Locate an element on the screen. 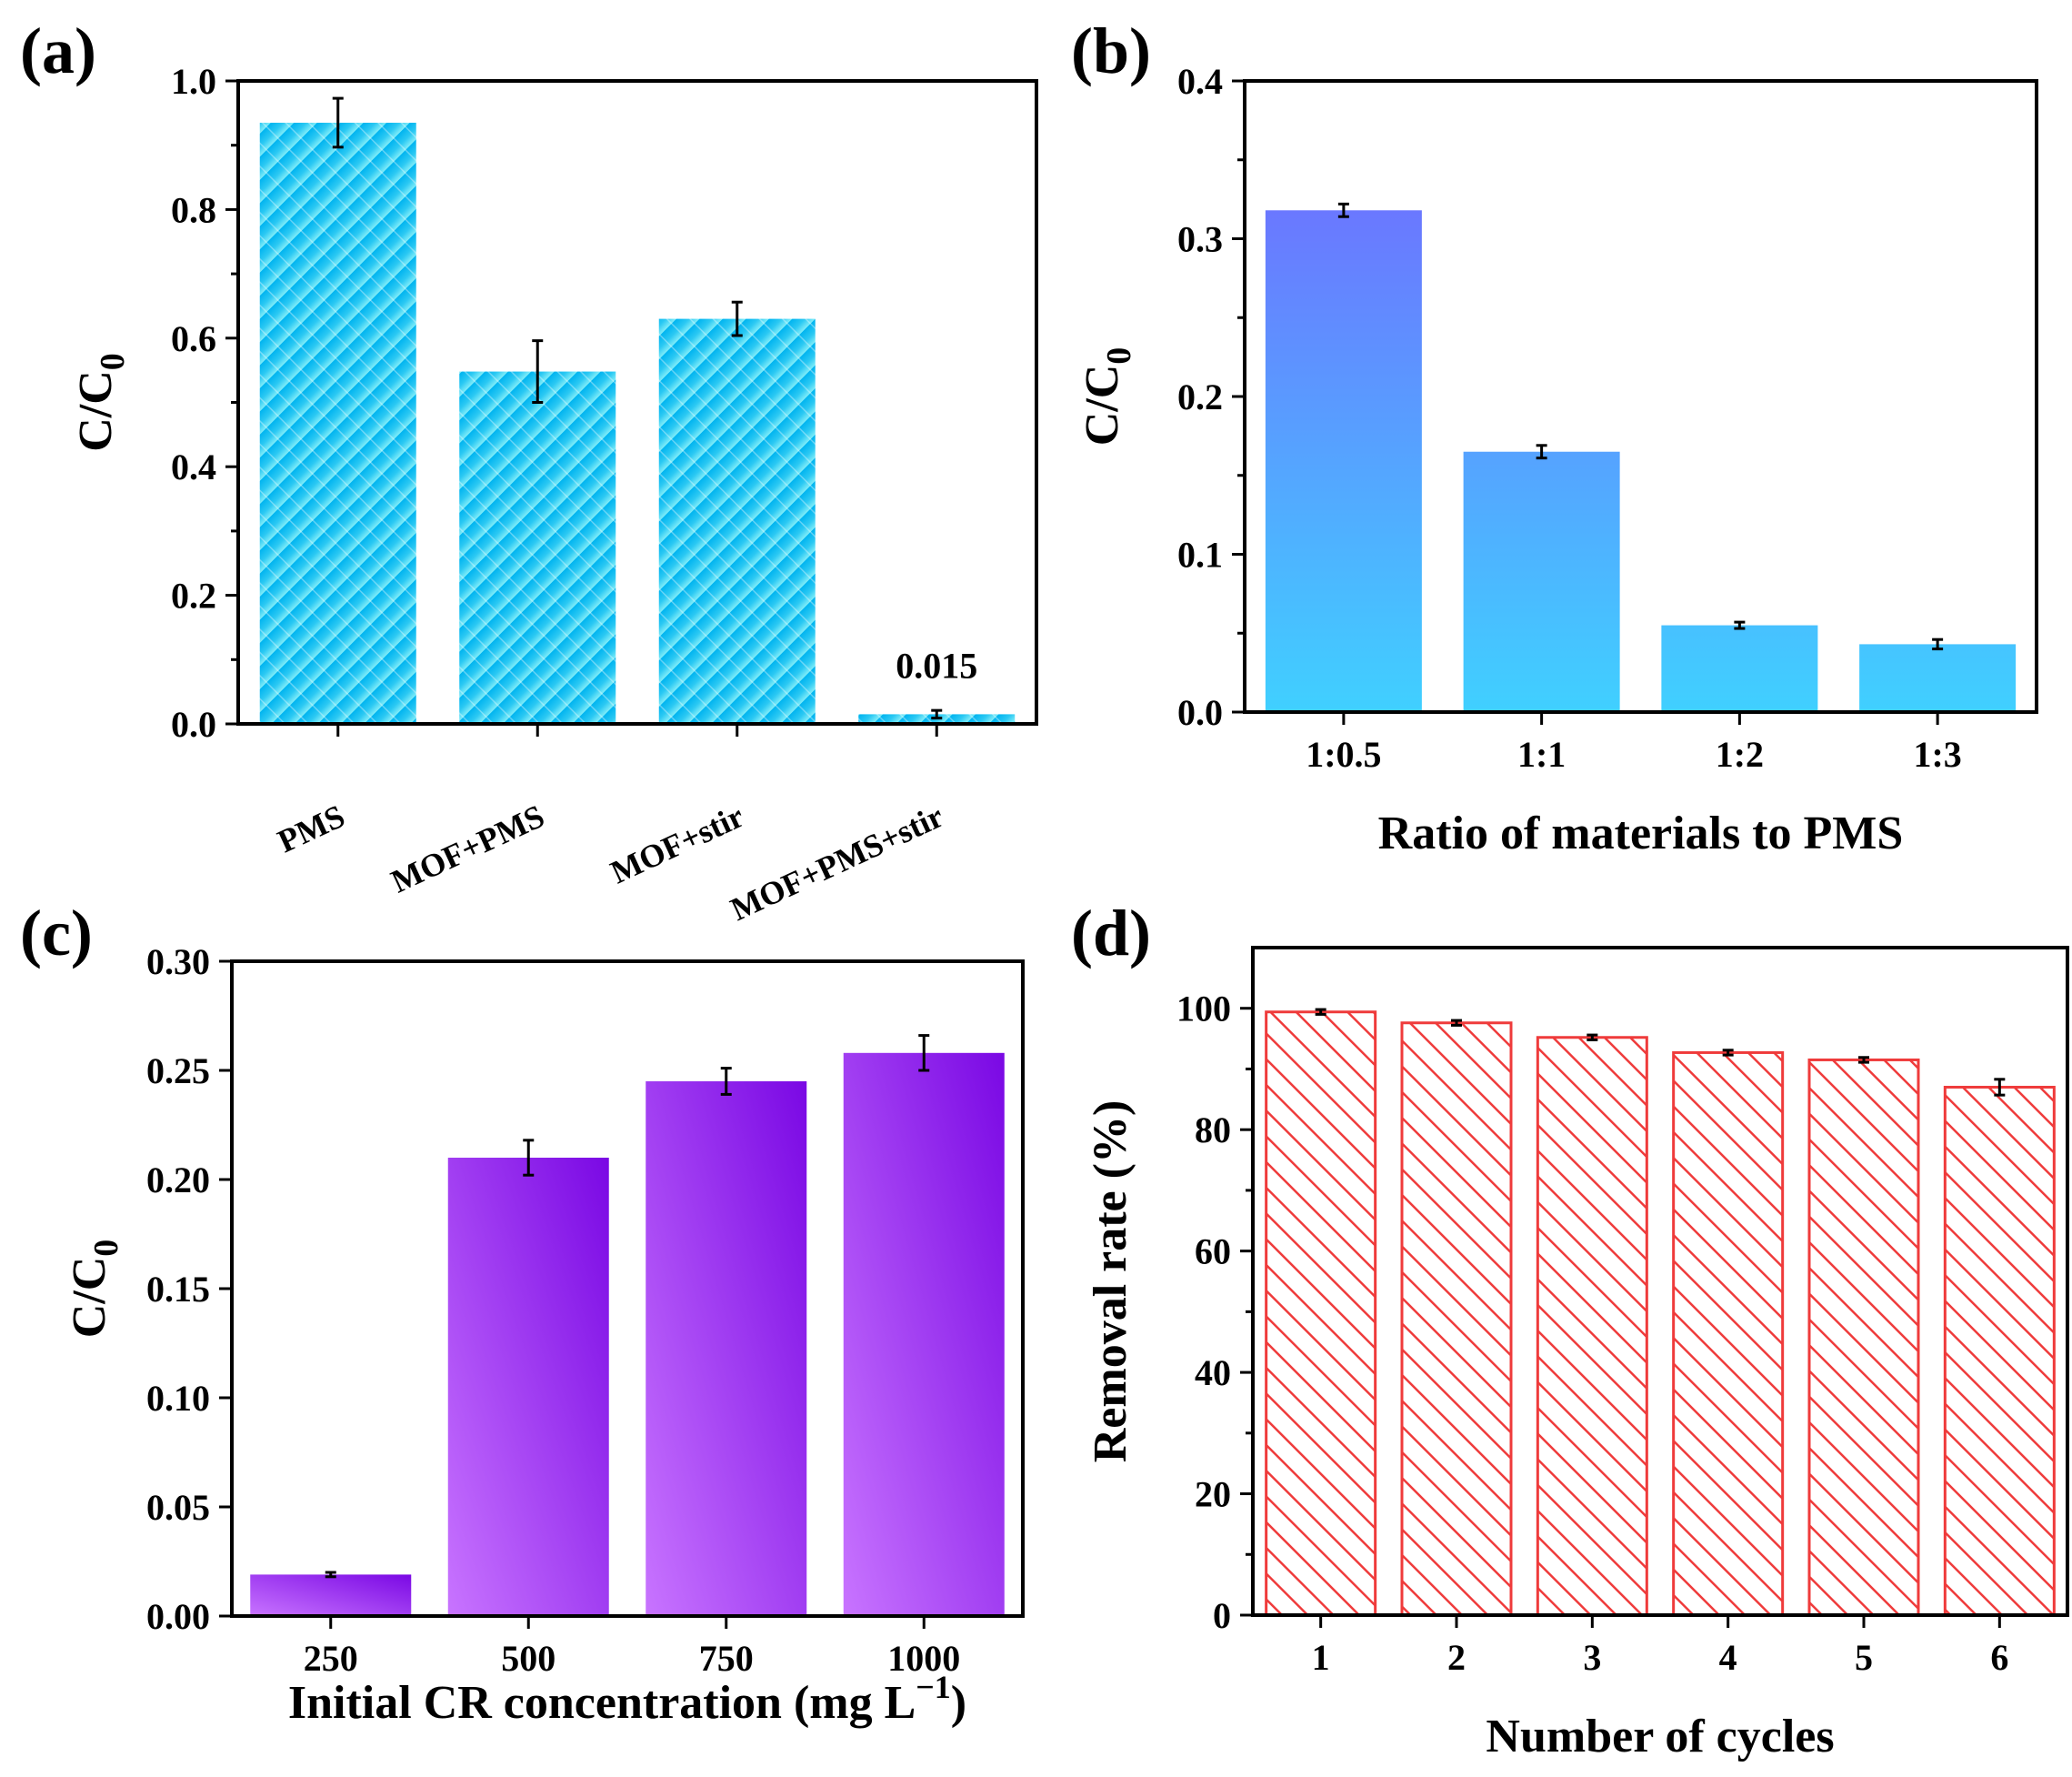 The image size is (2072, 1777). x-tick-label-b: 1:3 is located at coordinates (1937, 754).